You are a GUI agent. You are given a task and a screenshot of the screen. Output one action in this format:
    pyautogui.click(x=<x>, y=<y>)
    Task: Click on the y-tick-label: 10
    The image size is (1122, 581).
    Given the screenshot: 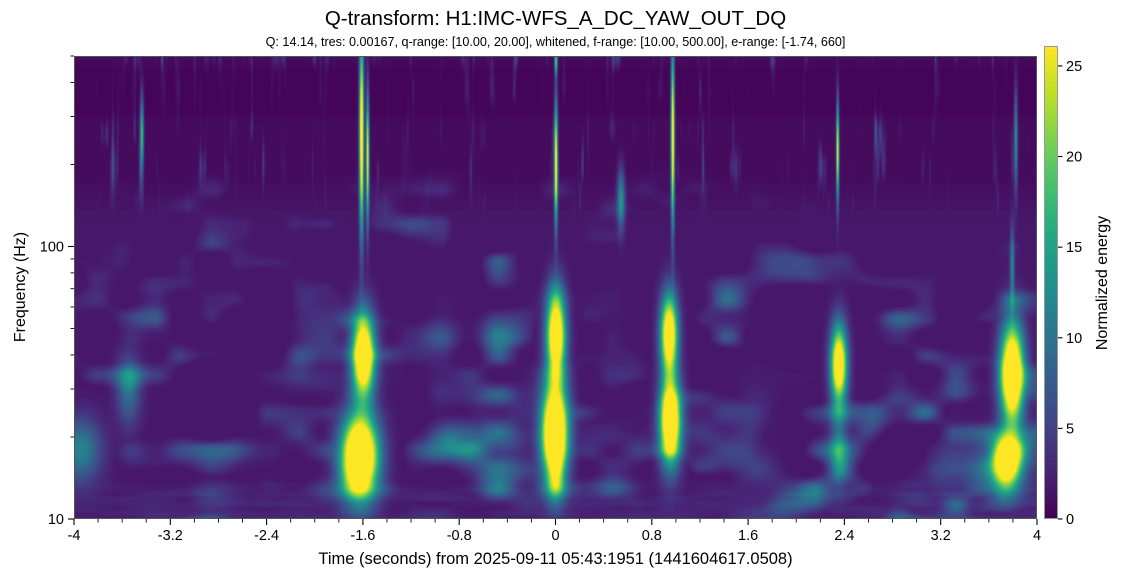 What is the action you would take?
    pyautogui.click(x=56, y=520)
    